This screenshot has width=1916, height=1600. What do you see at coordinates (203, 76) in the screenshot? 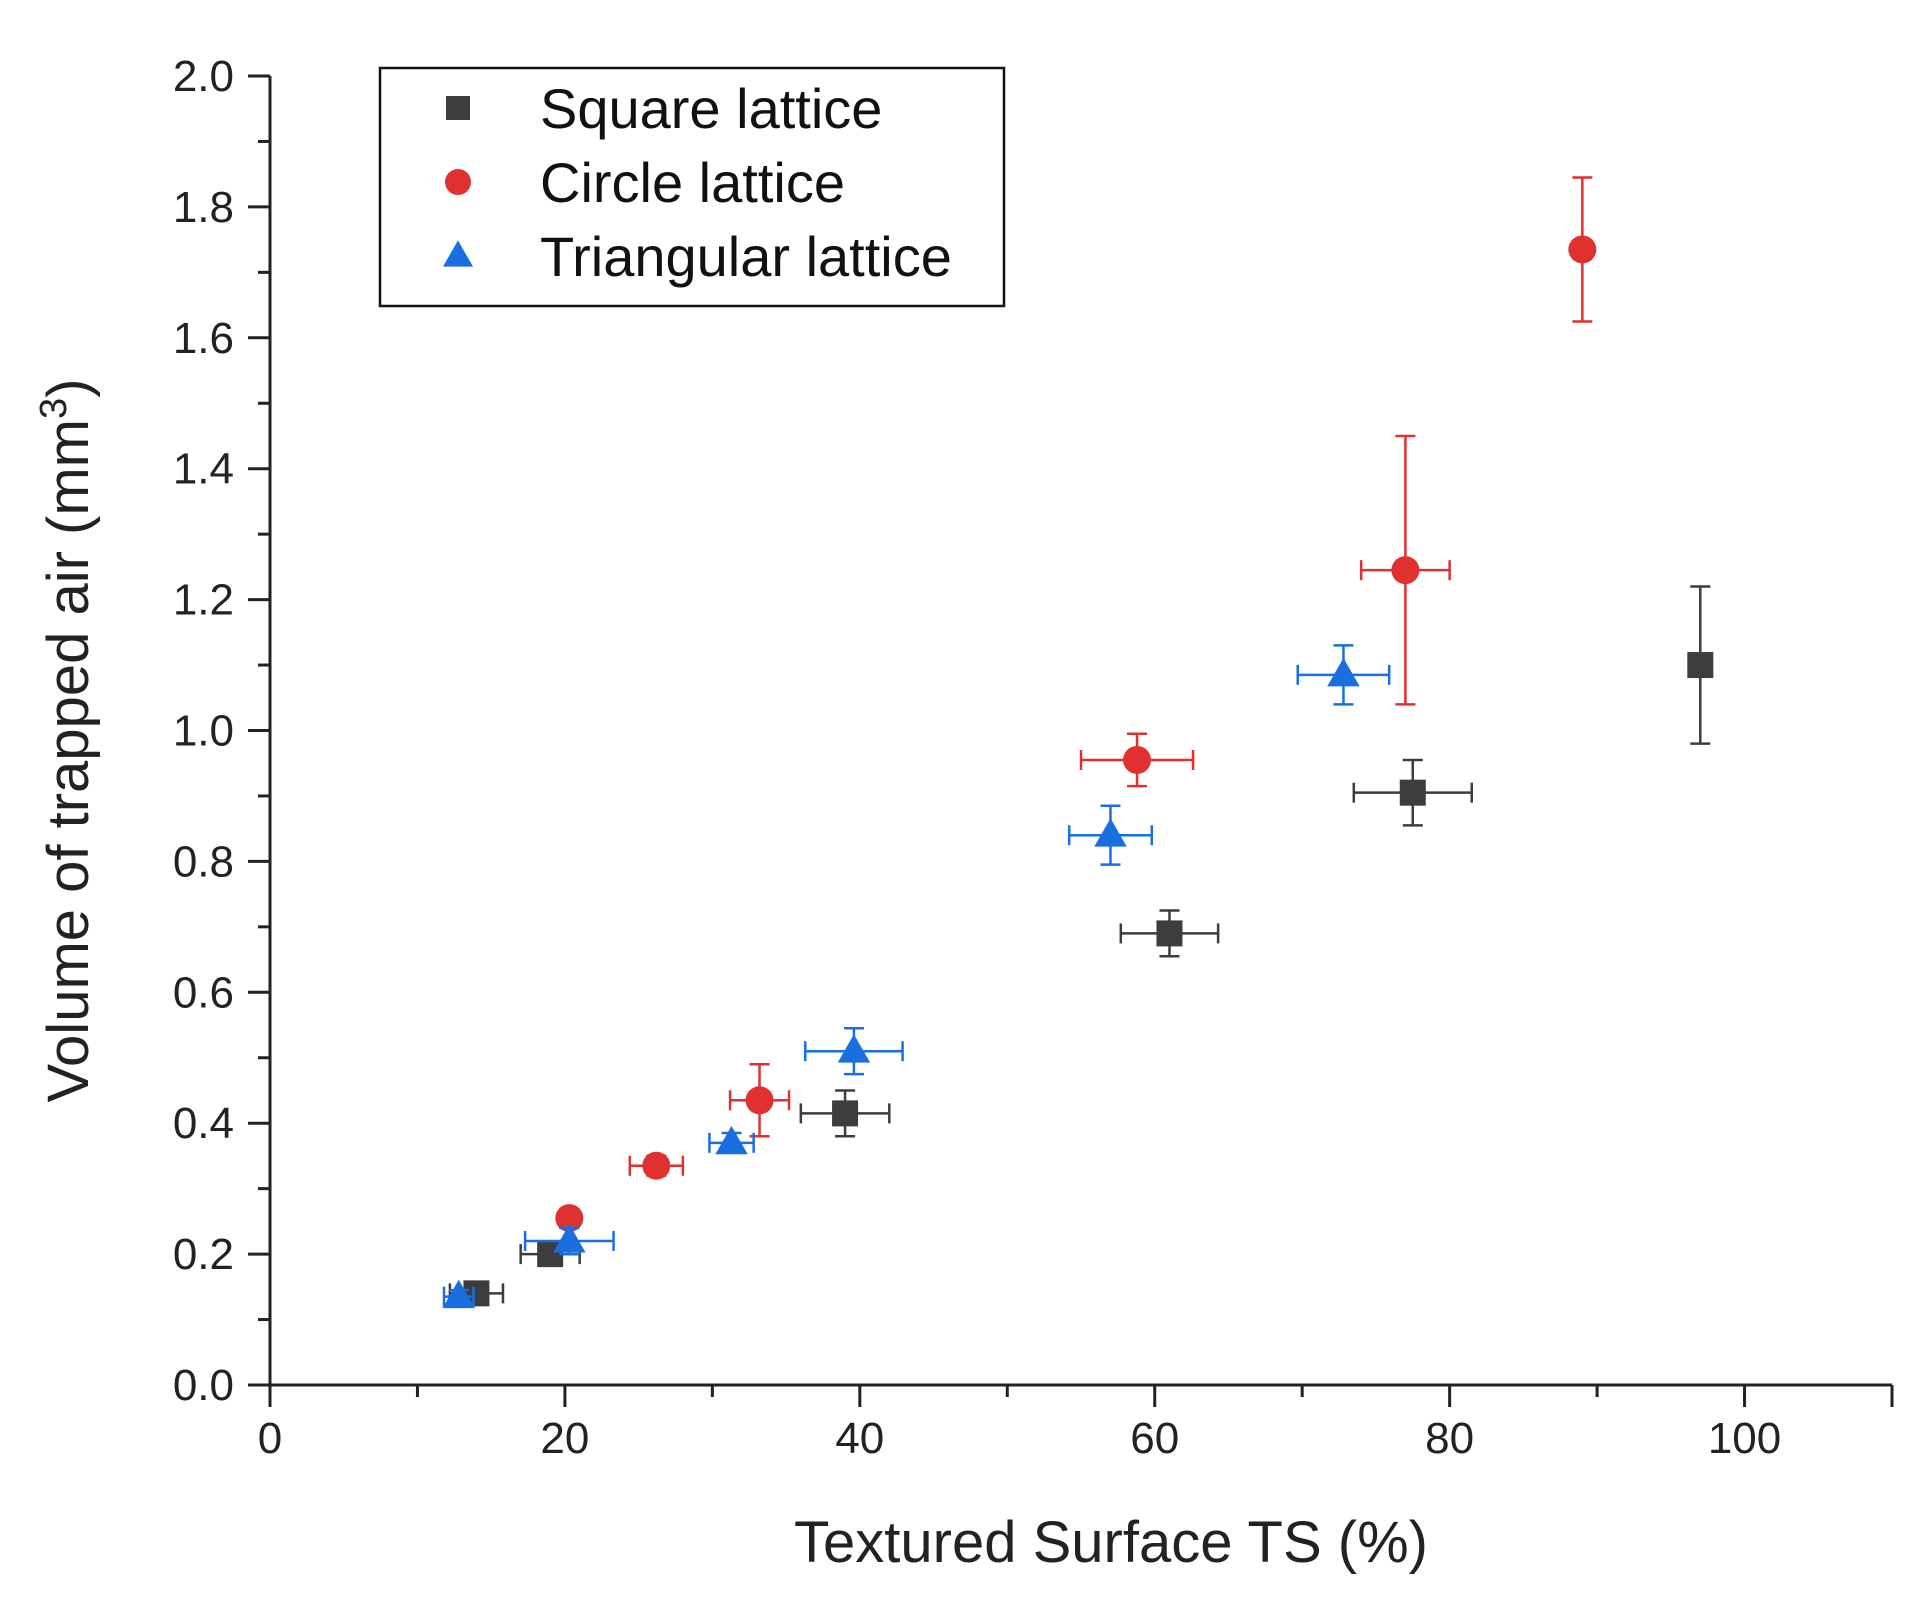
I see `y-tick-label: 2.0` at bounding box center [203, 76].